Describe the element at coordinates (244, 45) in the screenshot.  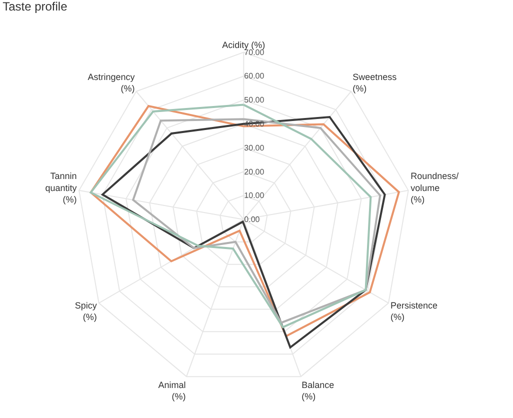
I see `spoke-label: Acidity (%)` at that location.